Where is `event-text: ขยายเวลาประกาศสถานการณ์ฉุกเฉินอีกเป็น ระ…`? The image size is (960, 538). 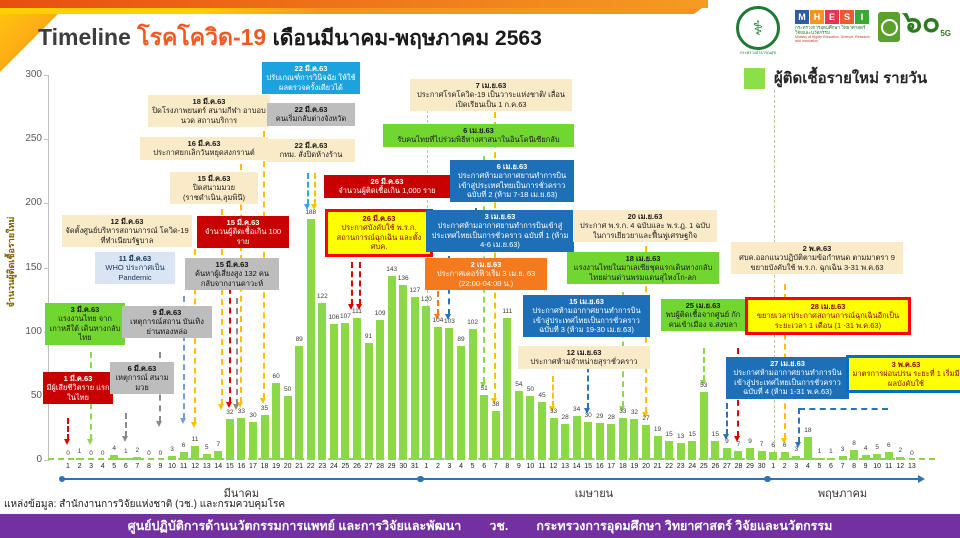 event-text: ขยายเวลาประกาศสถานการณ์ฉุกเฉินอีกเป็น ระ… is located at coordinates (828, 320).